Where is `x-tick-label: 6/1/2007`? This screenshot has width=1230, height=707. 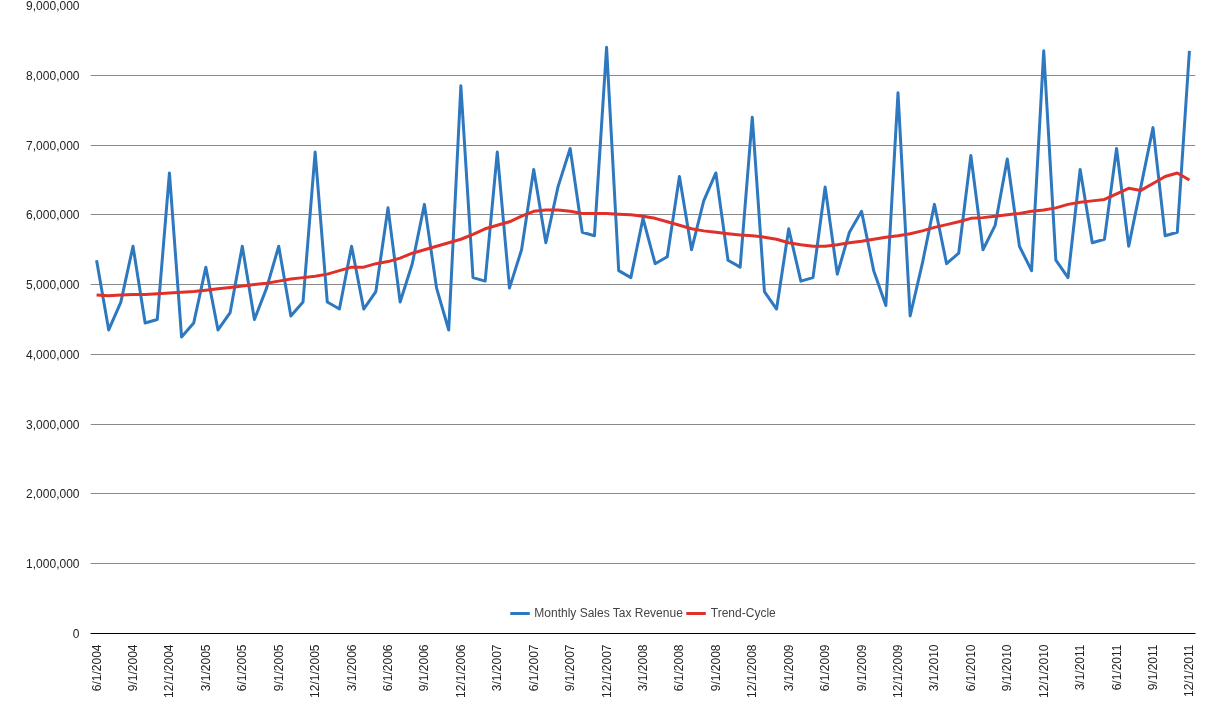 x-tick-label: 6/1/2007 is located at coordinates (533, 668).